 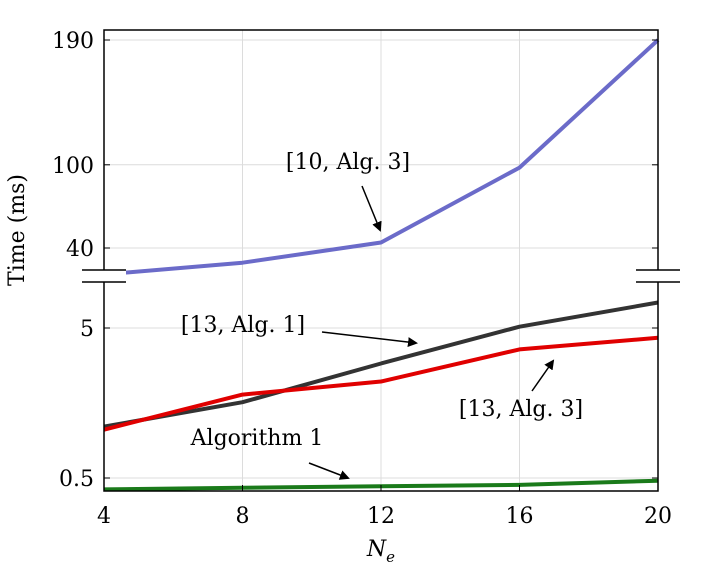 I want to click on series-annotation-label: [13, Alg. 1], so click(x=243, y=325).